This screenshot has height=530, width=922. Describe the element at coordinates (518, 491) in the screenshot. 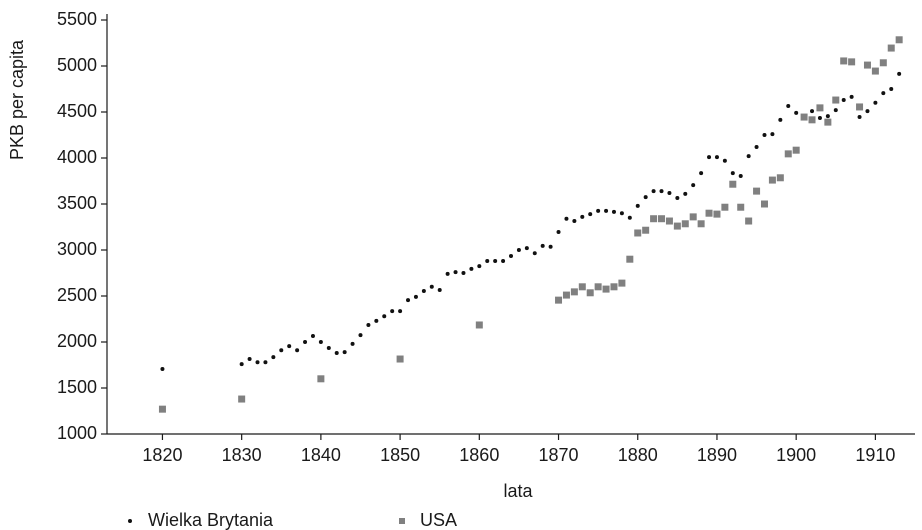

I see `x-axis-label: lata` at that location.